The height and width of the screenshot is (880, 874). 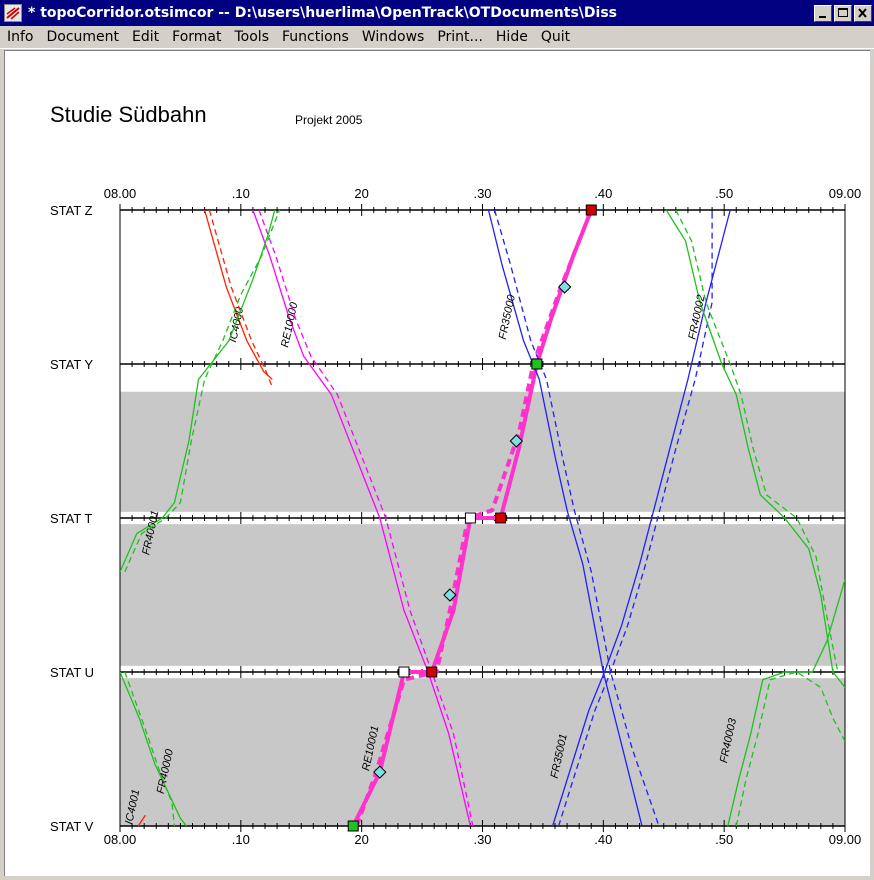 I want to click on x-tick-label-top: 09.00, so click(x=845, y=193).